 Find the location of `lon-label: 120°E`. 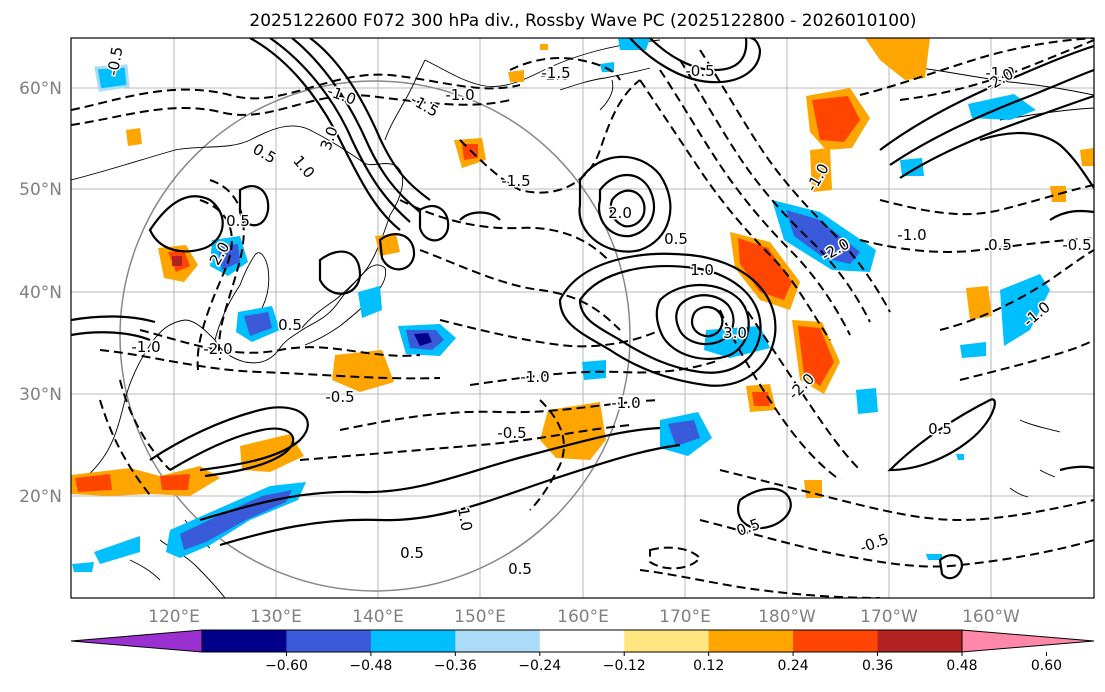

lon-label: 120°E is located at coordinates (174, 617).